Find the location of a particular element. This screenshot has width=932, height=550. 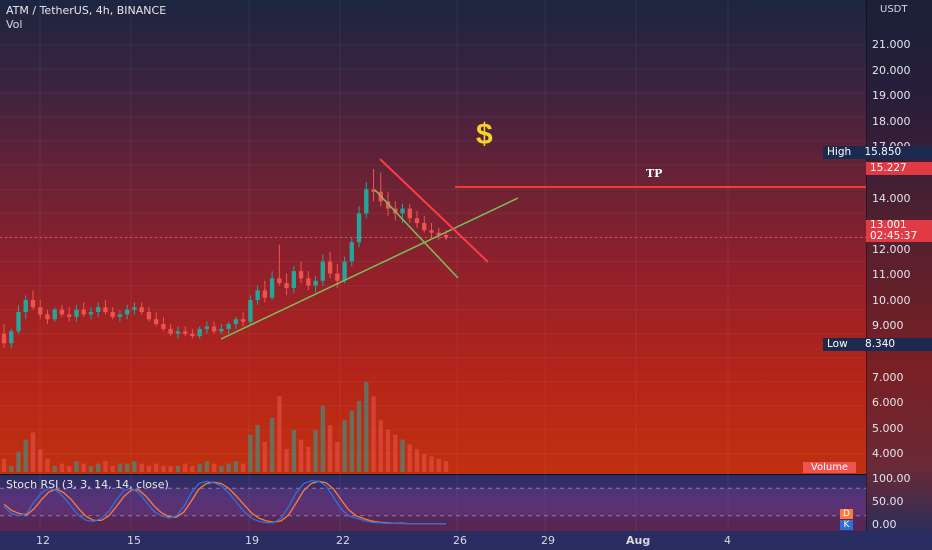

d-line-marker: D is located at coordinates (846, 514).